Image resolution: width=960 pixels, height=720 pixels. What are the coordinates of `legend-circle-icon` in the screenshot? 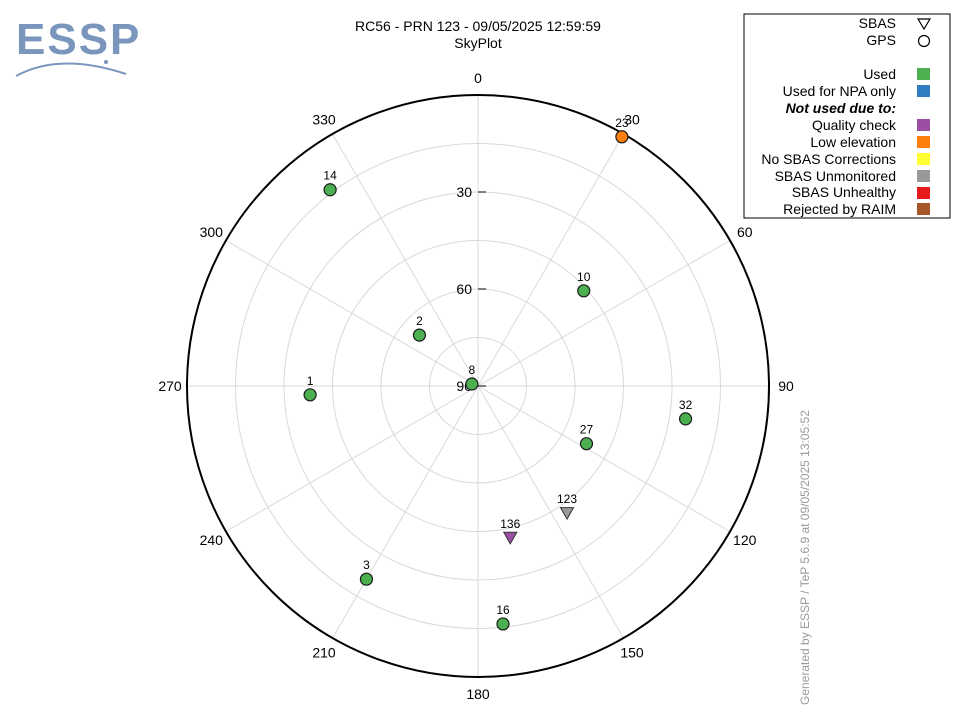 It's located at (924, 41).